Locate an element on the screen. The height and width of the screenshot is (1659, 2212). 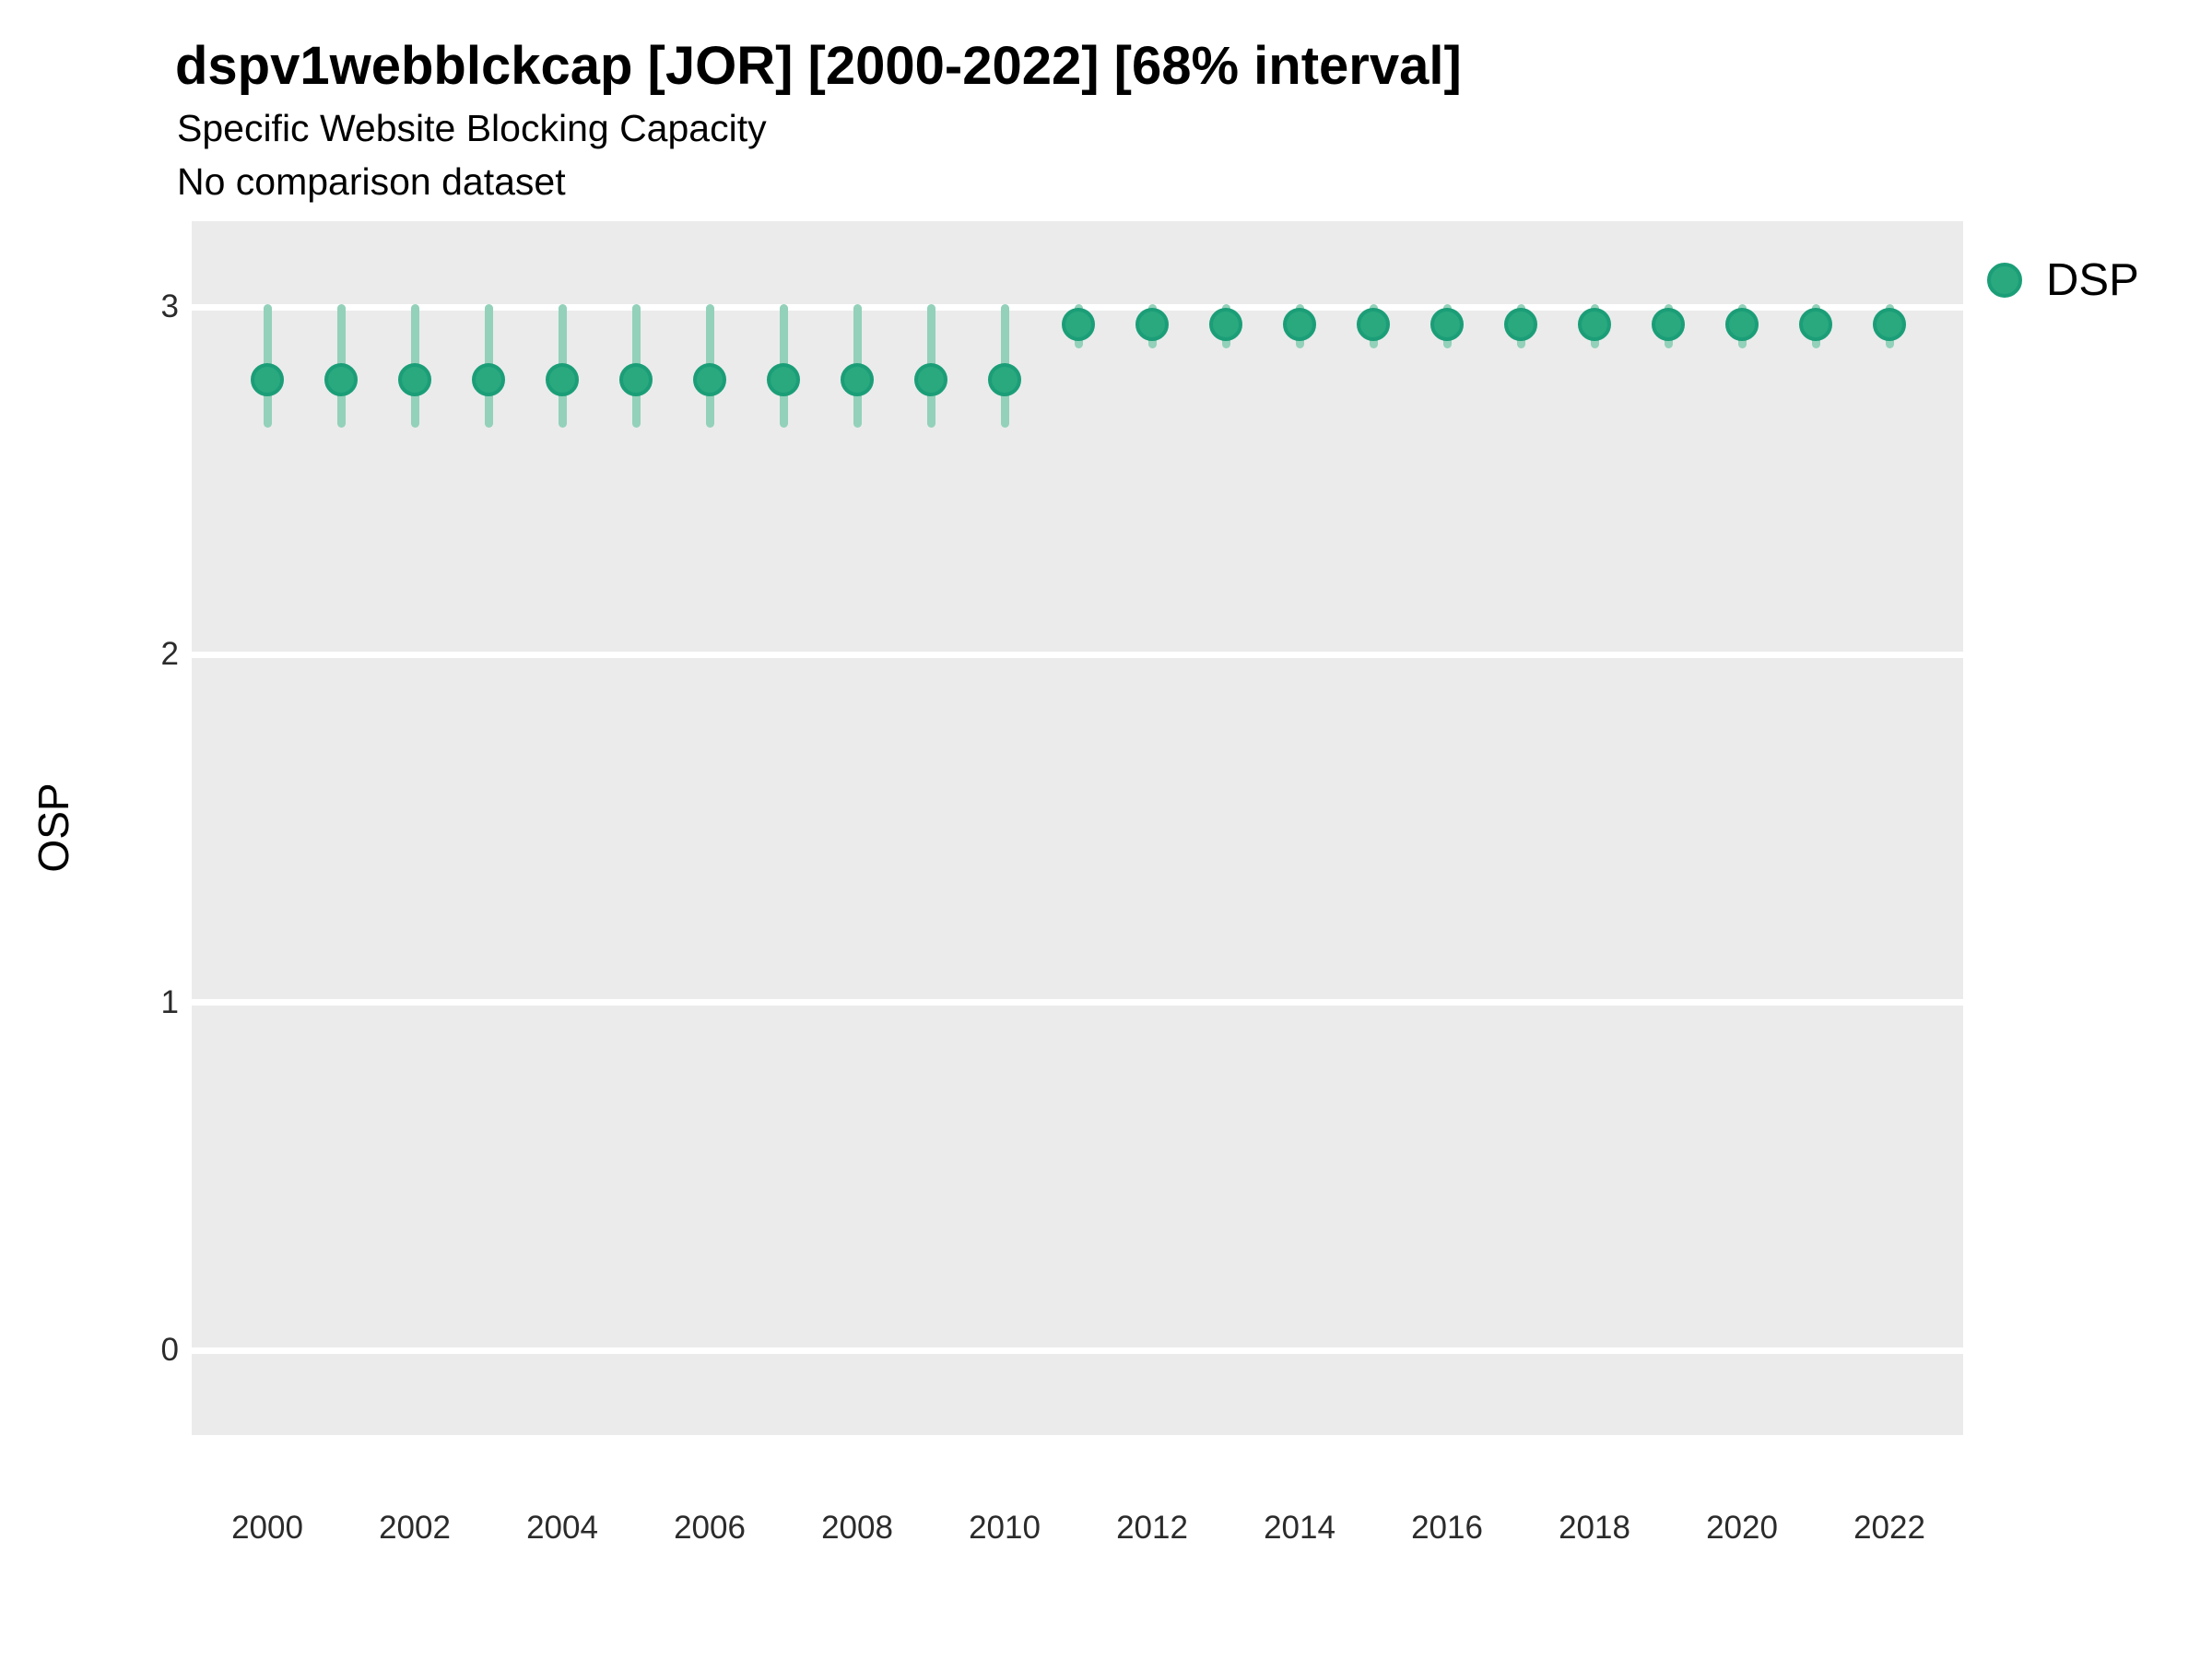
data-point-2009 is located at coordinates (930, 380).